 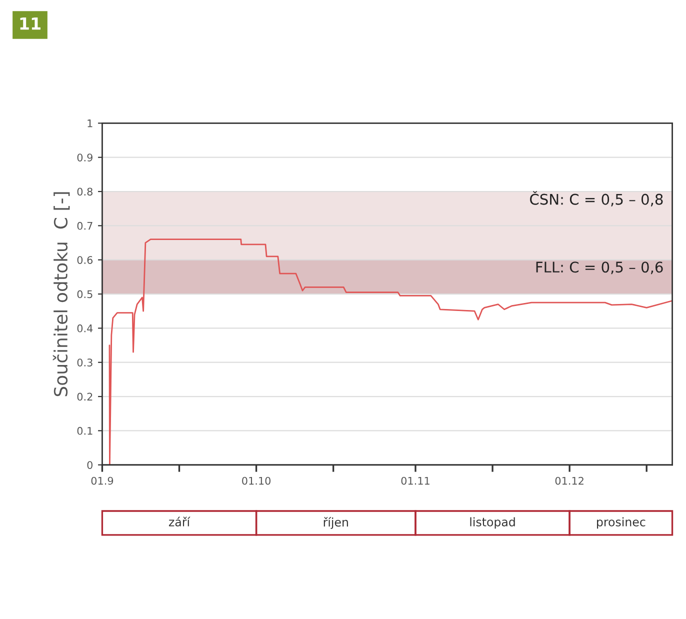 I want to click on y-axis-title: Součinitel odtoku C [-], so click(x=61, y=294).